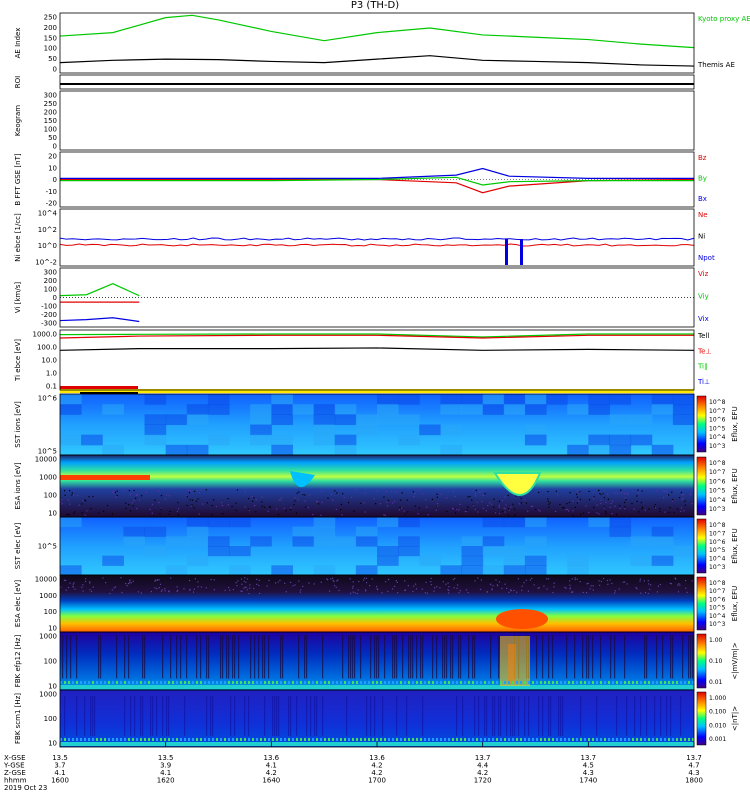 The height and width of the screenshot is (800, 750). What do you see at coordinates (47, 348) in the screenshot?
I see `panel-temperature-ytick: 100.0` at bounding box center [47, 348].